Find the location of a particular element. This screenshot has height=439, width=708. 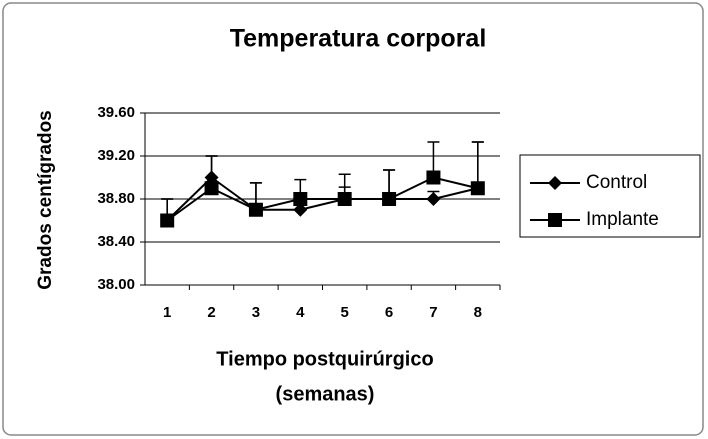

y-tick-label: 39.60 is located at coordinates (116, 112).